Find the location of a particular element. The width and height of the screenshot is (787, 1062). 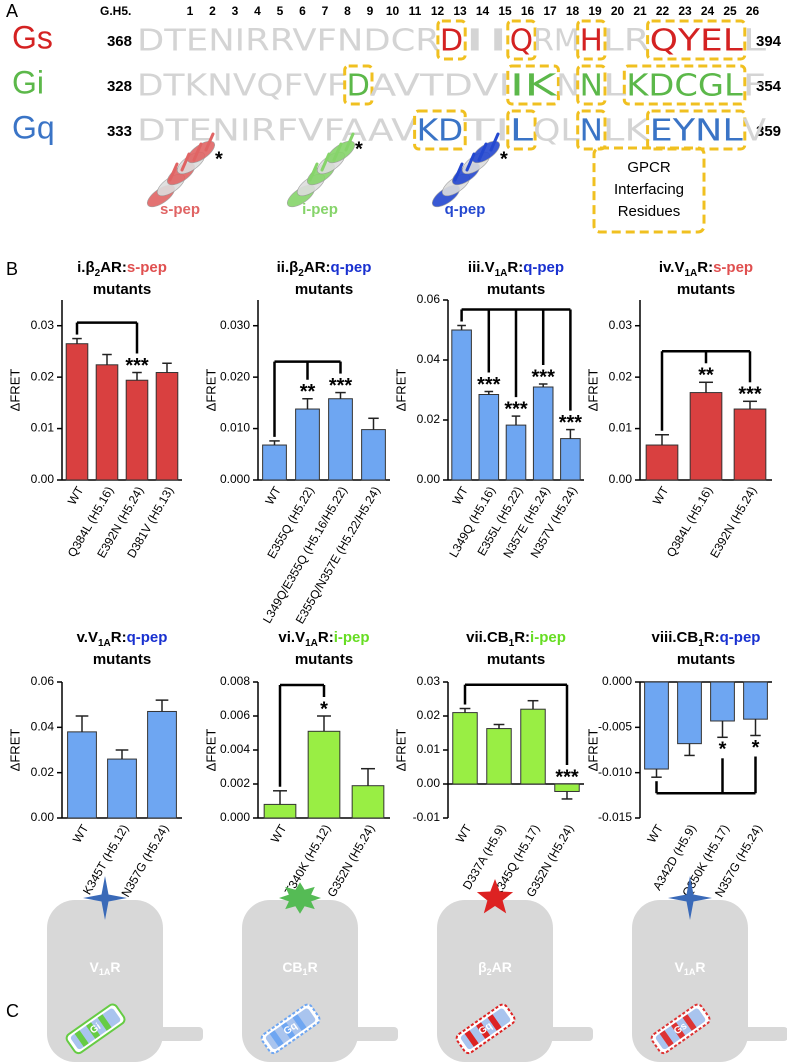

peptide-label: q-pep is located at coordinates (465, 209).